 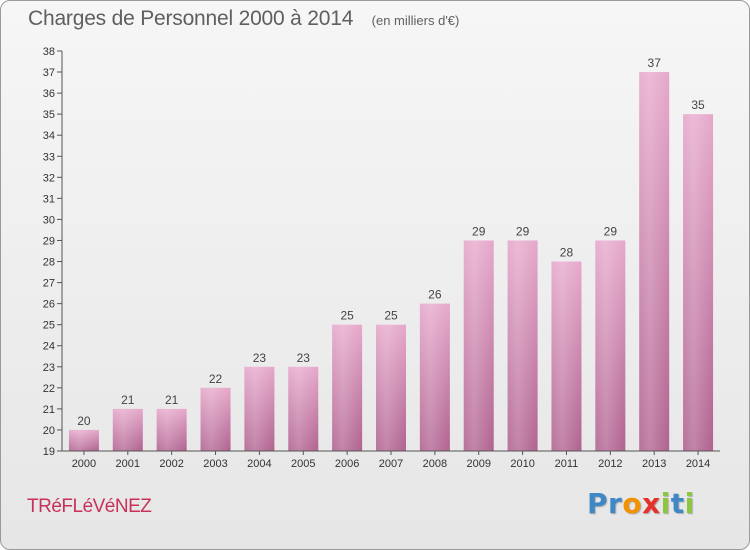 I want to click on x-tick-label-2010: 2010, so click(x=522, y=464).